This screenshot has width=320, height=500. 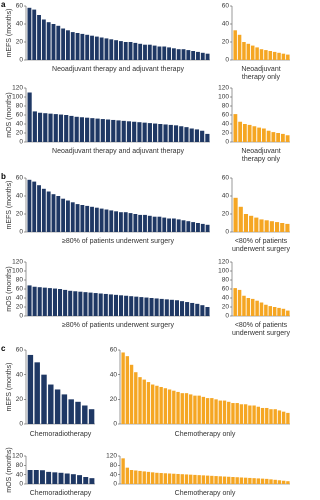 I want to click on x-axis-label: therapy only, so click(x=261, y=159).